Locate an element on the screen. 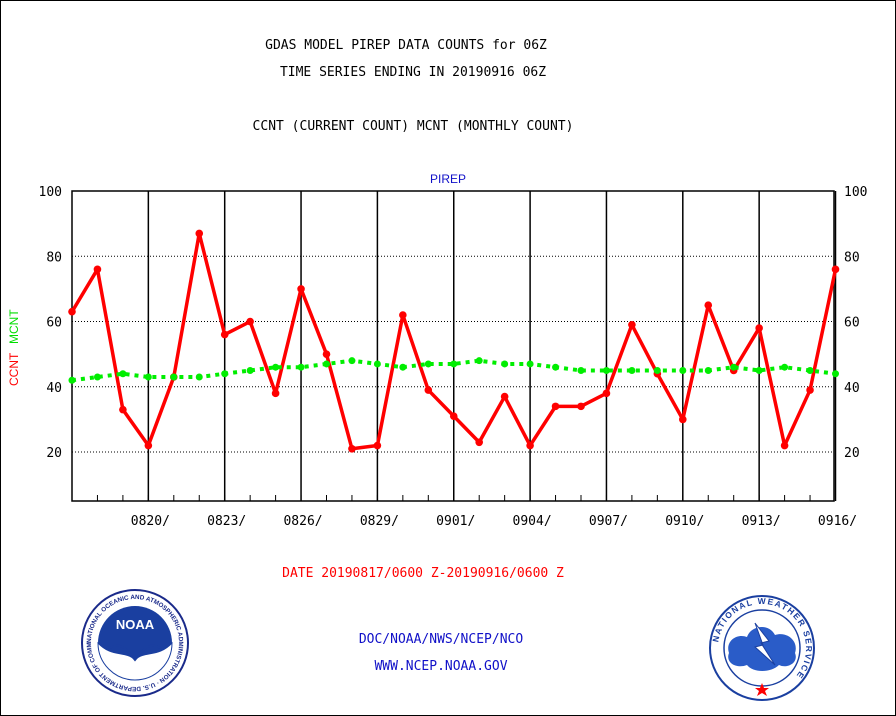  x-tick-label: 0901/ is located at coordinates (455, 521).